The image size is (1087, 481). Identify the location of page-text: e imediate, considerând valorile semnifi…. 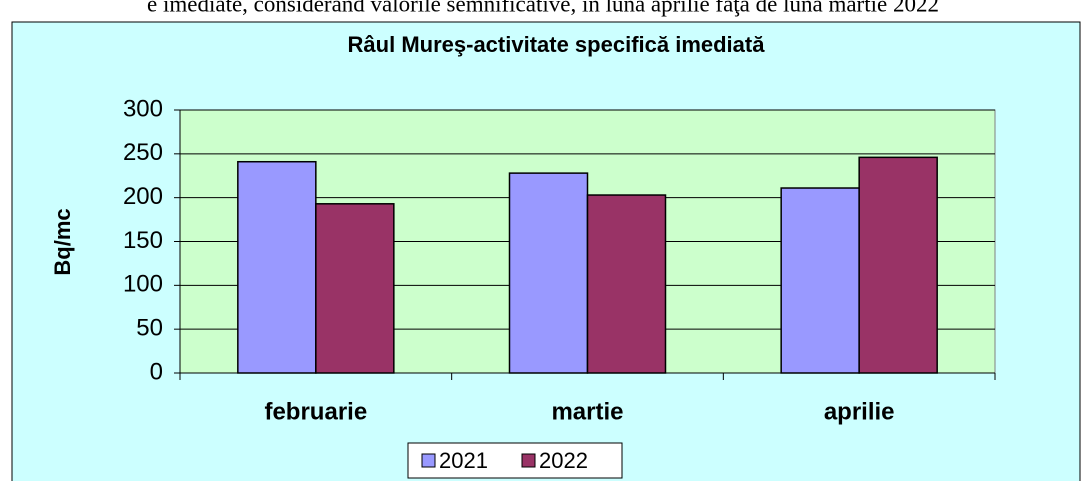
(543, 8).